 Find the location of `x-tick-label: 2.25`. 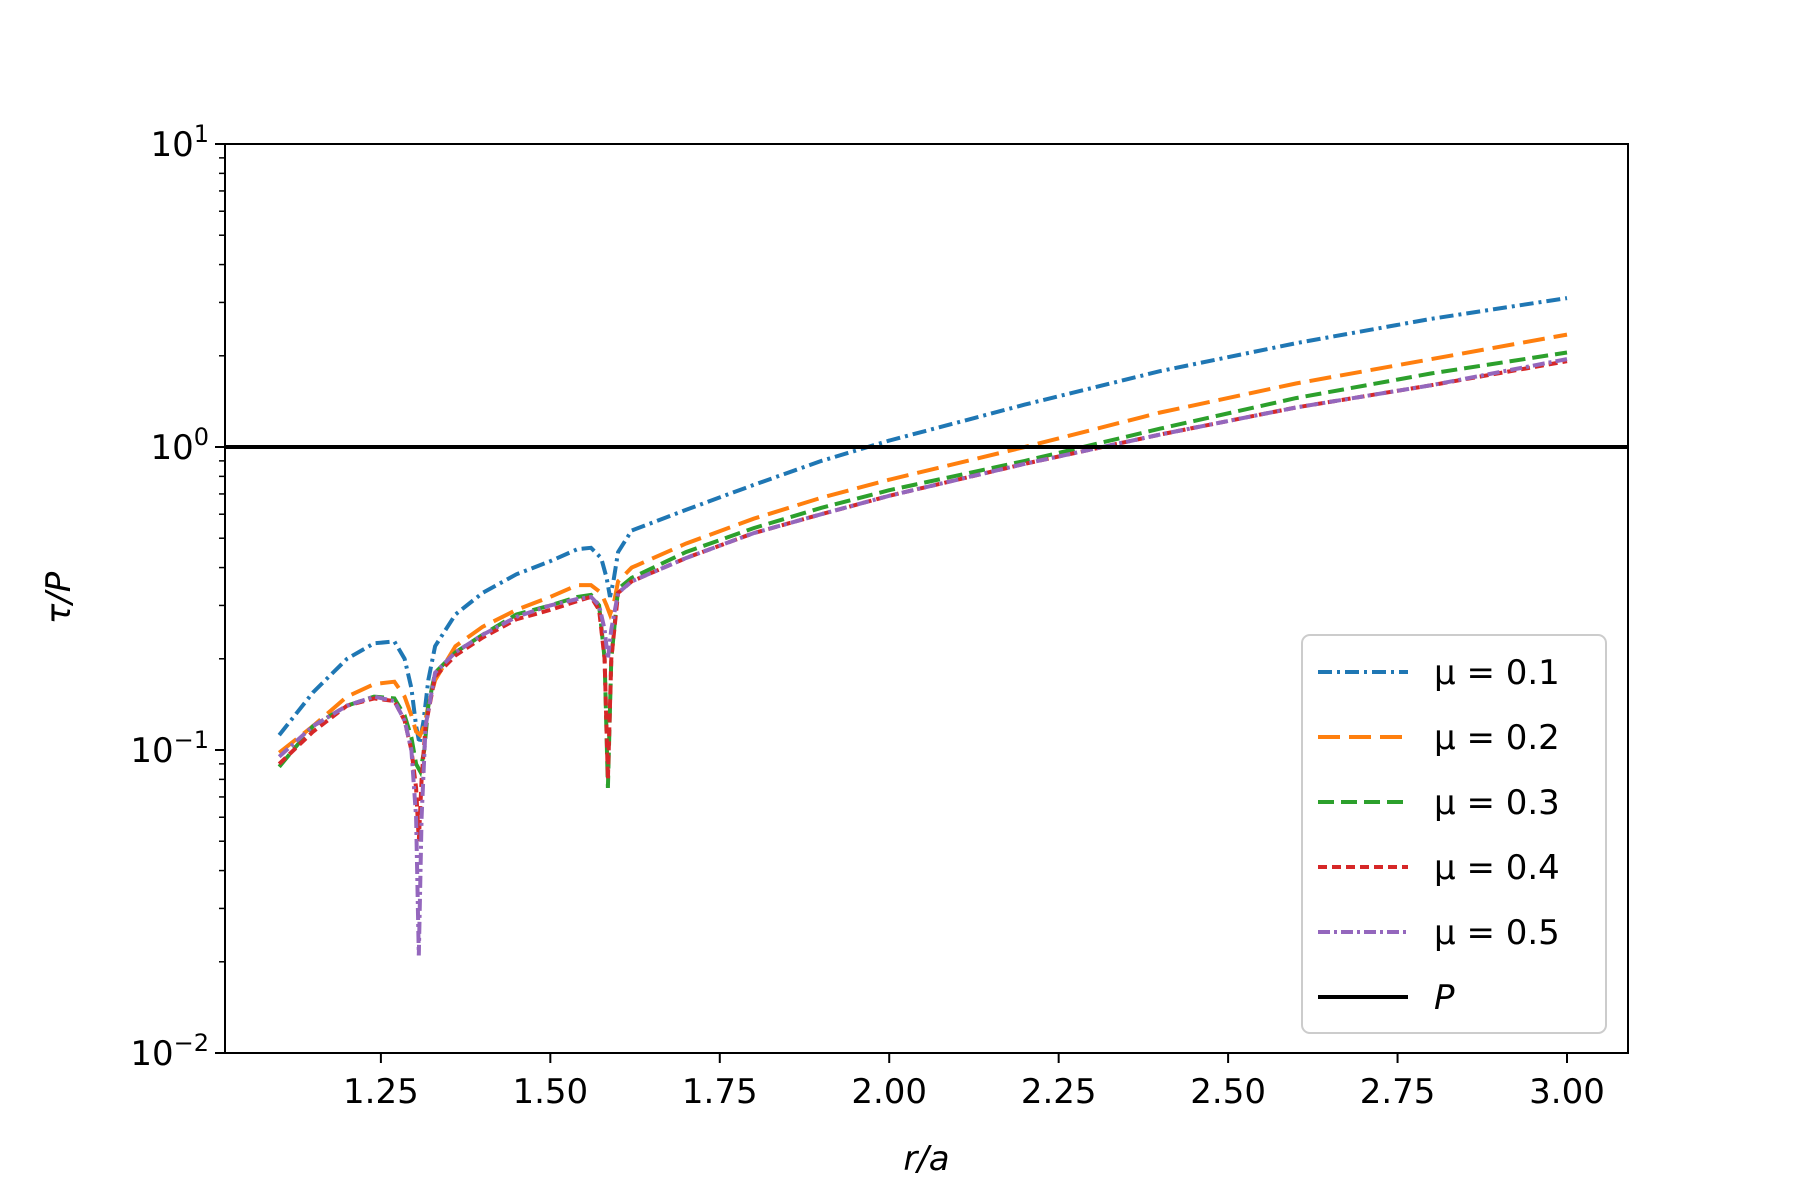

x-tick-label: 2.25 is located at coordinates (1059, 1092).